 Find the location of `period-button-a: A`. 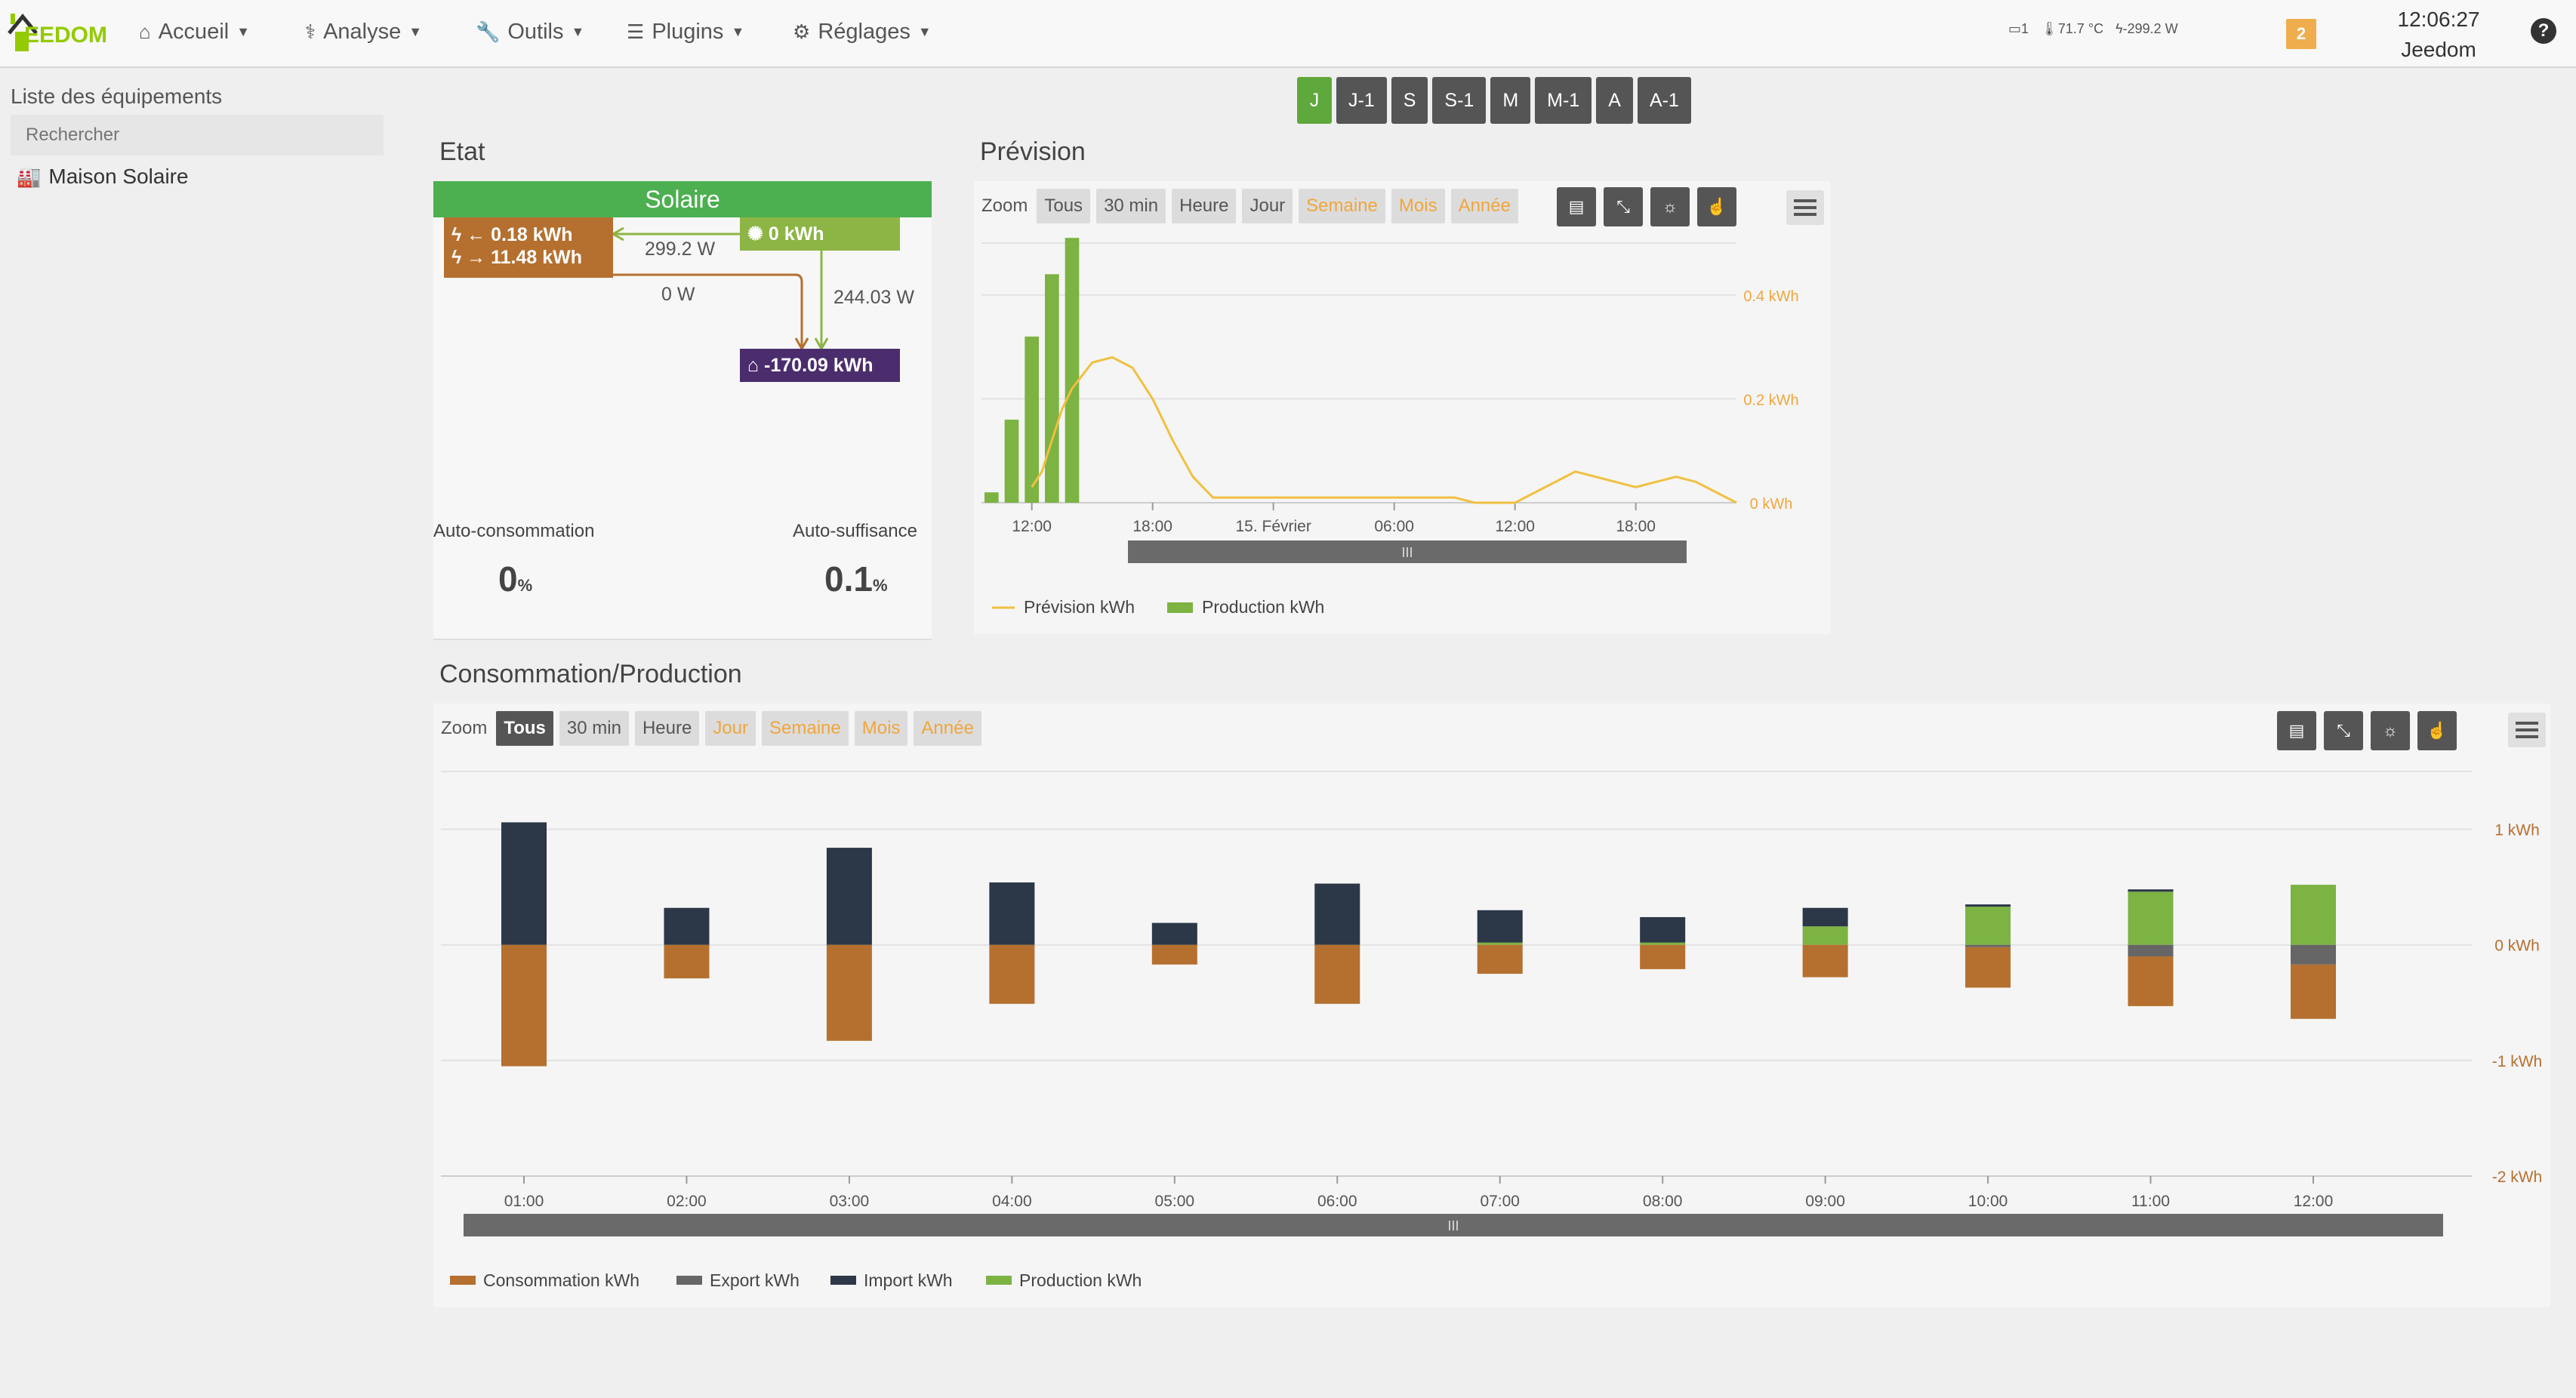

period-button-a: A is located at coordinates (1615, 100).